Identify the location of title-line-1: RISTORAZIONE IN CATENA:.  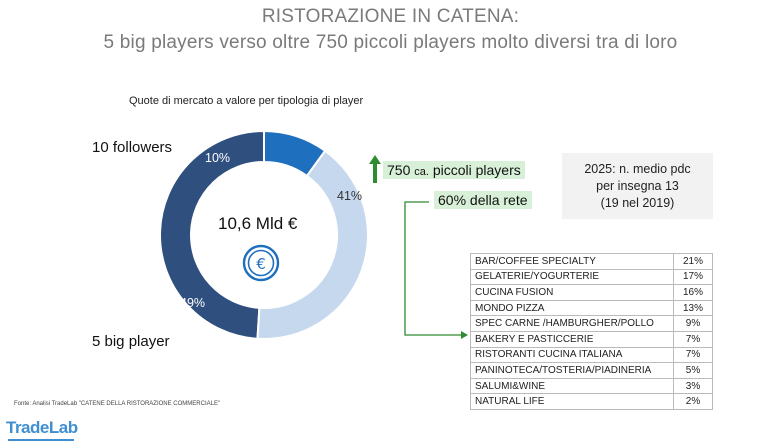
(390, 16).